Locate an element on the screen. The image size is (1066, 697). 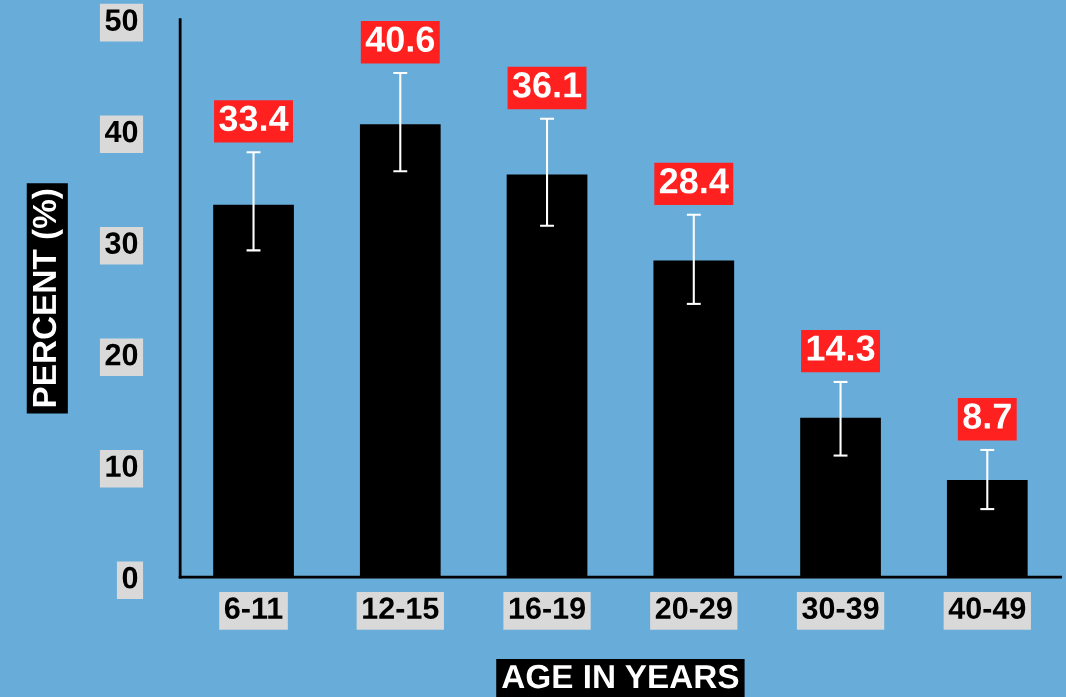
data-label: 33.4 is located at coordinates (254, 118).